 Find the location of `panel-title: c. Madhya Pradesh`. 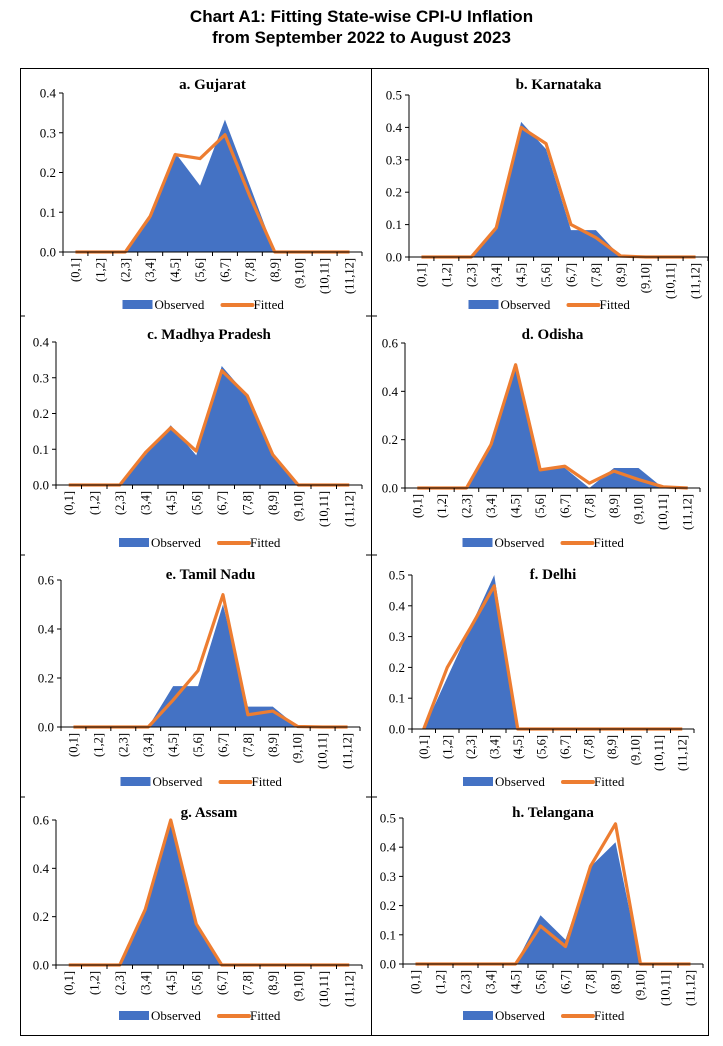

panel-title: c. Madhya Pradesh is located at coordinates (209, 335).